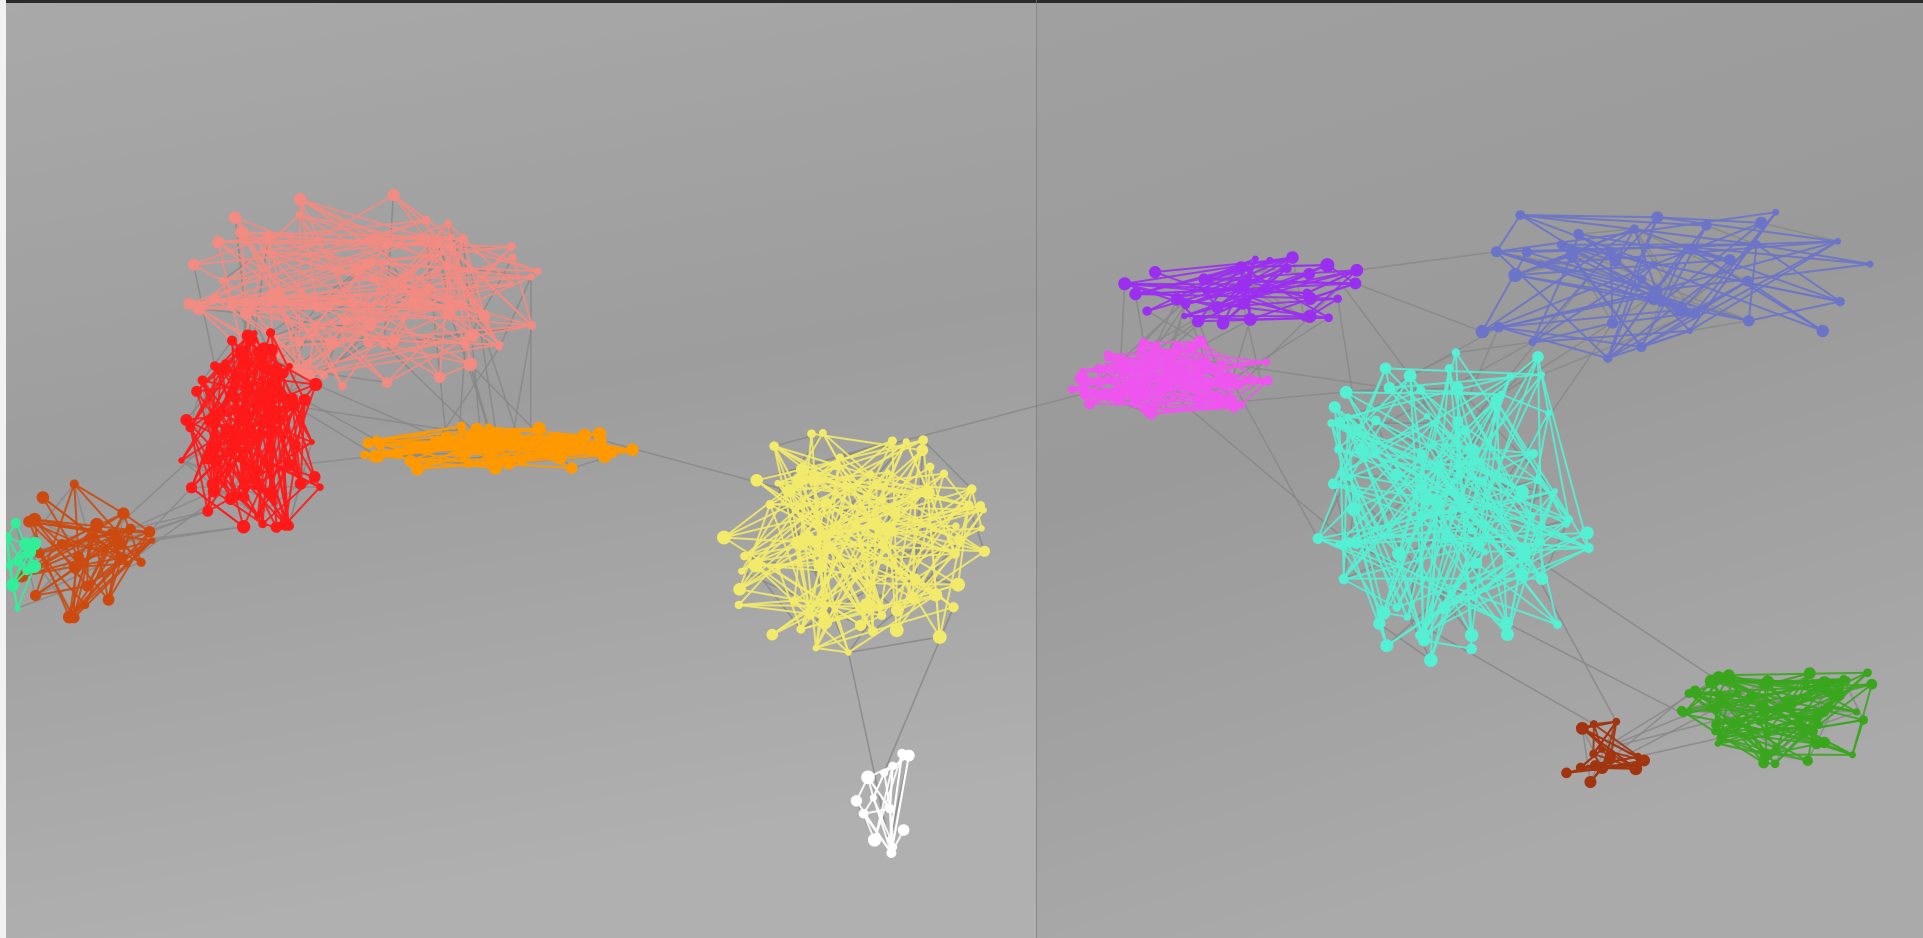 This screenshot has width=1923, height=938. I want to click on cluster-orange, so click(499, 448).